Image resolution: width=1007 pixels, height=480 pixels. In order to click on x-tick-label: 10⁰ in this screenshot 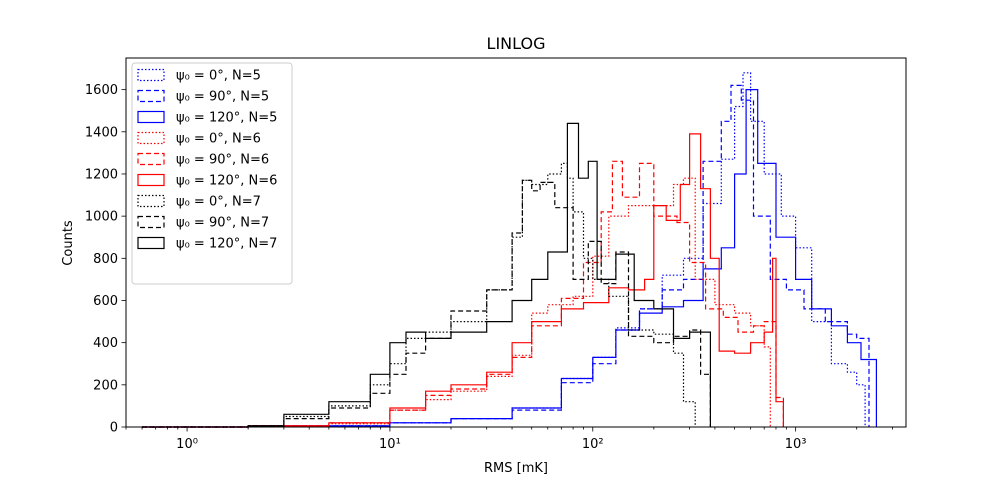, I will do `click(187, 444)`.